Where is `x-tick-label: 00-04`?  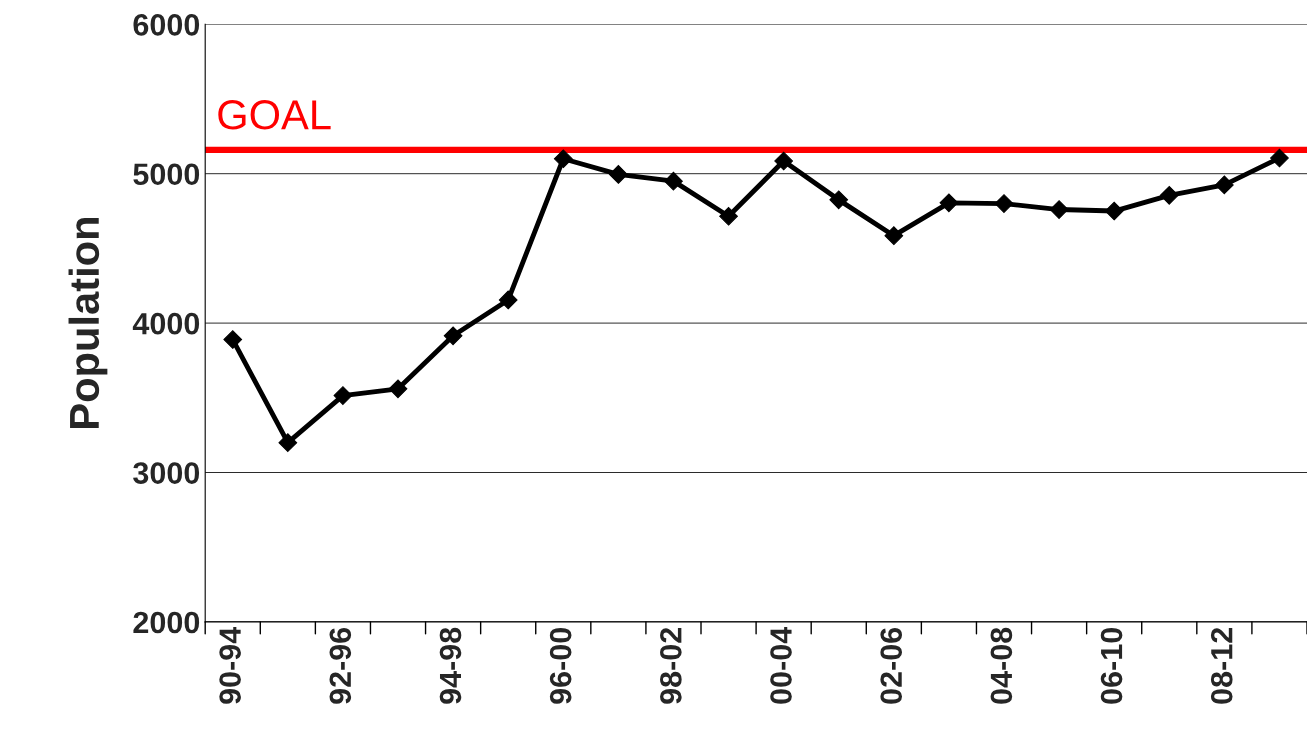 x-tick-label: 00-04 is located at coordinates (781, 665).